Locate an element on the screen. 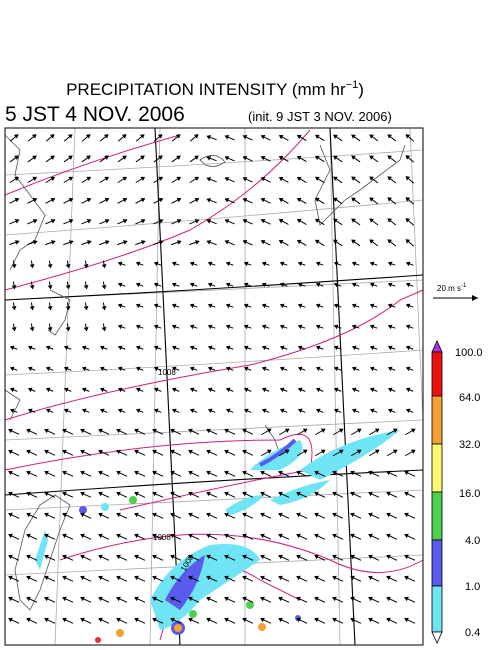 This screenshot has height=650, width=500. colorbar-under is located at coordinates (437, 637).